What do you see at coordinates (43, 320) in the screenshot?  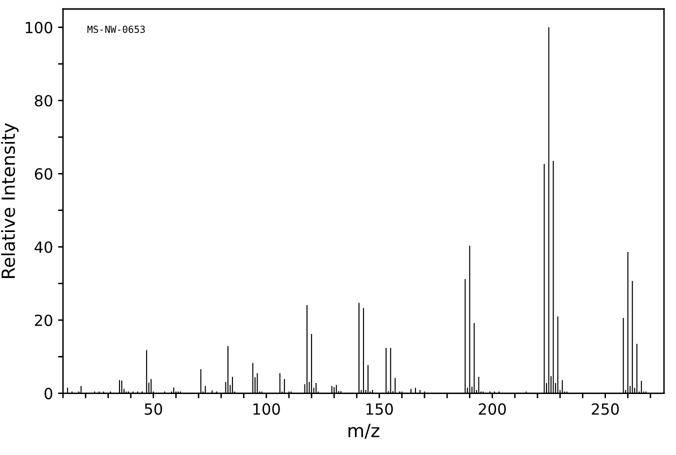 I see `y-tick-label: 20` at bounding box center [43, 320].